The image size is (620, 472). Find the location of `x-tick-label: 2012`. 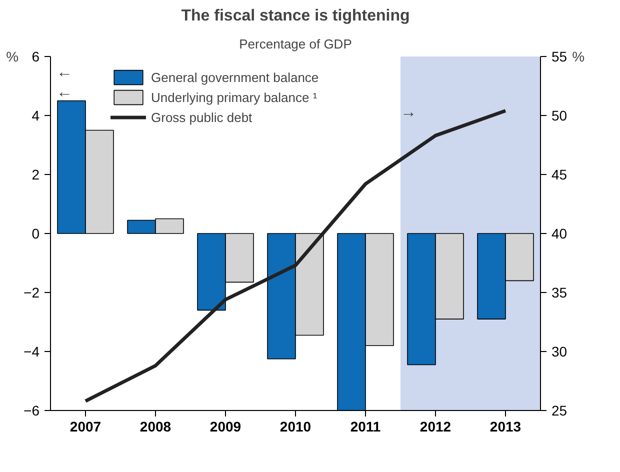

x-tick-label: 2012 is located at coordinates (436, 426).